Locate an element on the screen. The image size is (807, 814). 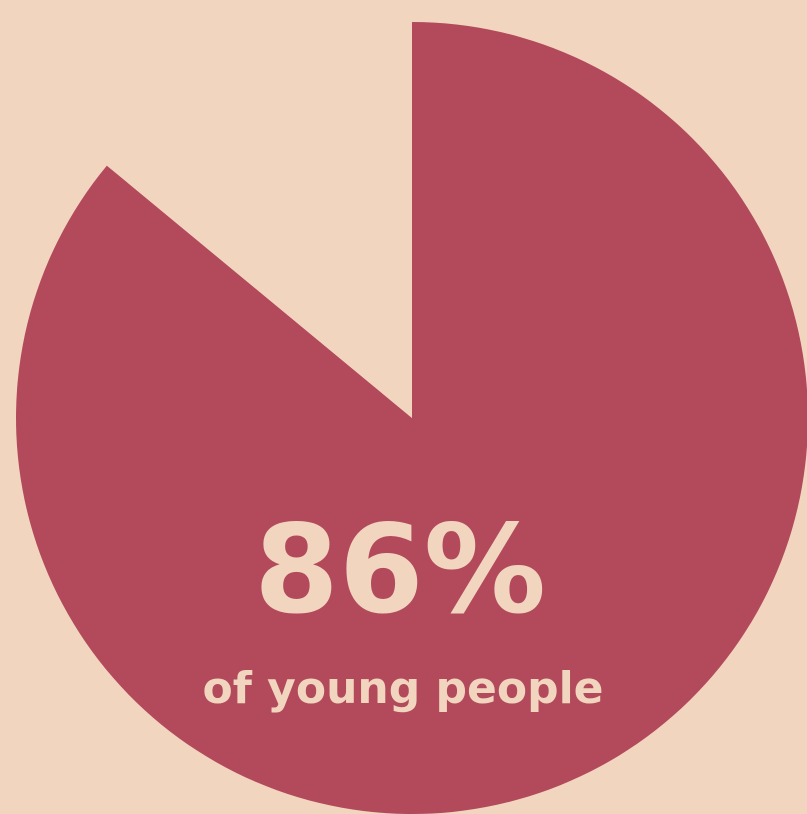
caption-label: of young people is located at coordinates (402, 688).